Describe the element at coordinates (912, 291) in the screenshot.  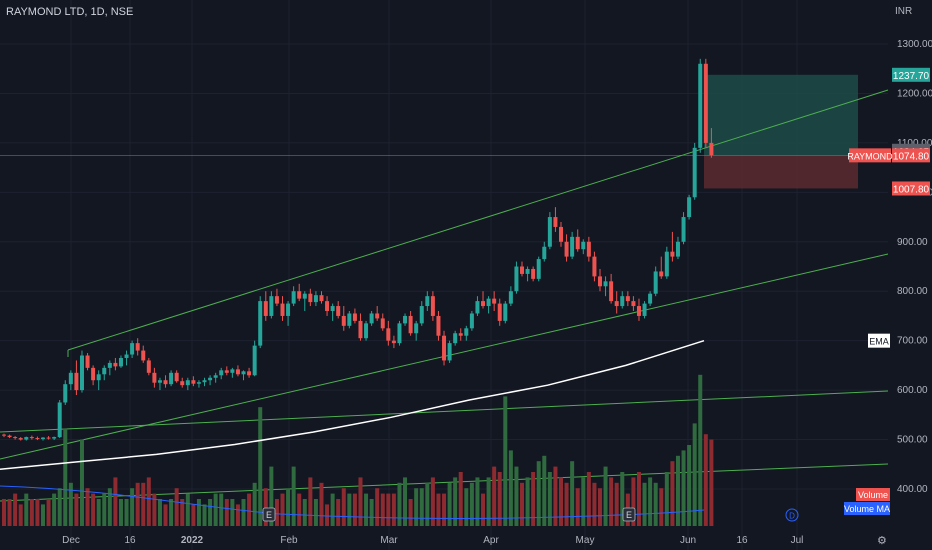
I see `y-tick-label: 800.00` at that location.